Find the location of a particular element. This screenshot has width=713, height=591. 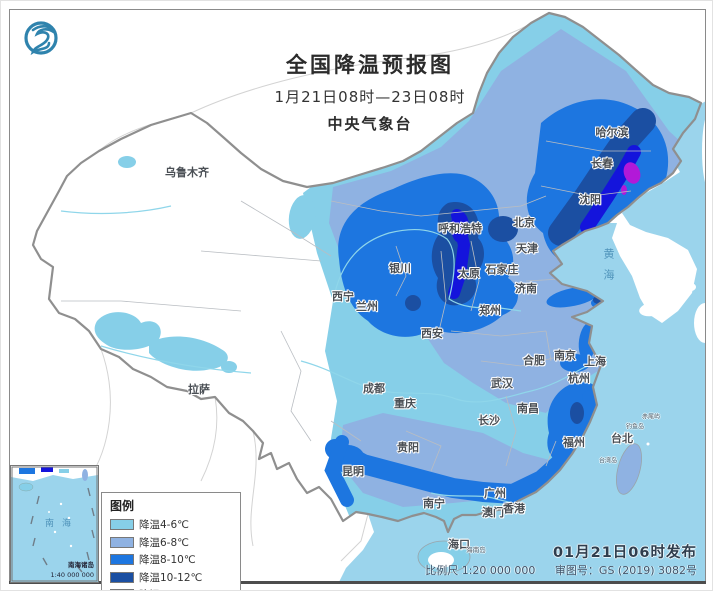

map-header: 全国降温预报图 1月21日08时—23日08时 中央气象台 is located at coordinates (370, 91).